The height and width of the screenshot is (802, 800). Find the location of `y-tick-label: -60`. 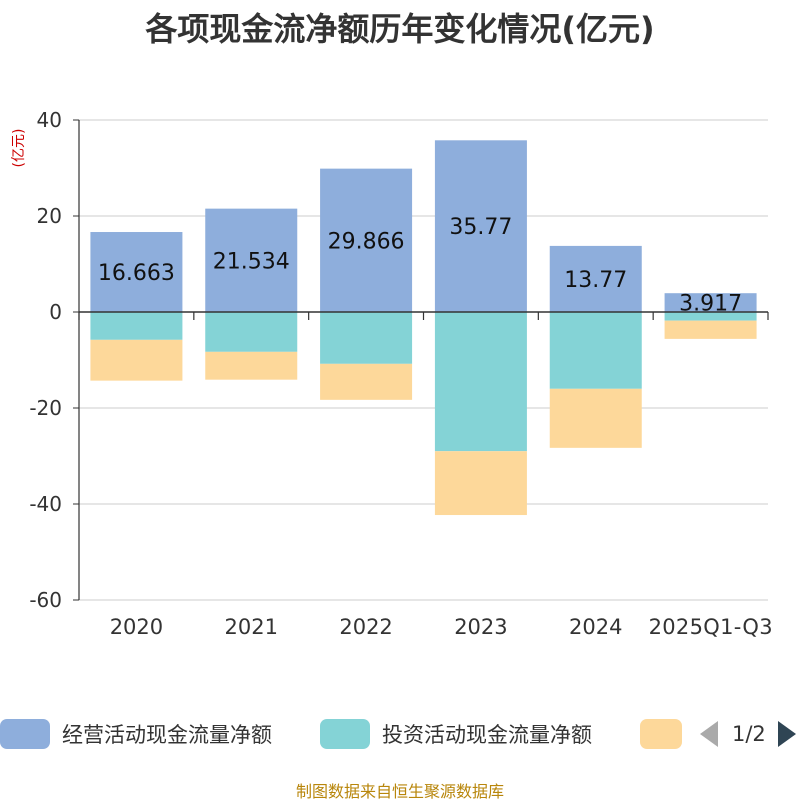

y-tick-label: -60 is located at coordinates (45, 600).